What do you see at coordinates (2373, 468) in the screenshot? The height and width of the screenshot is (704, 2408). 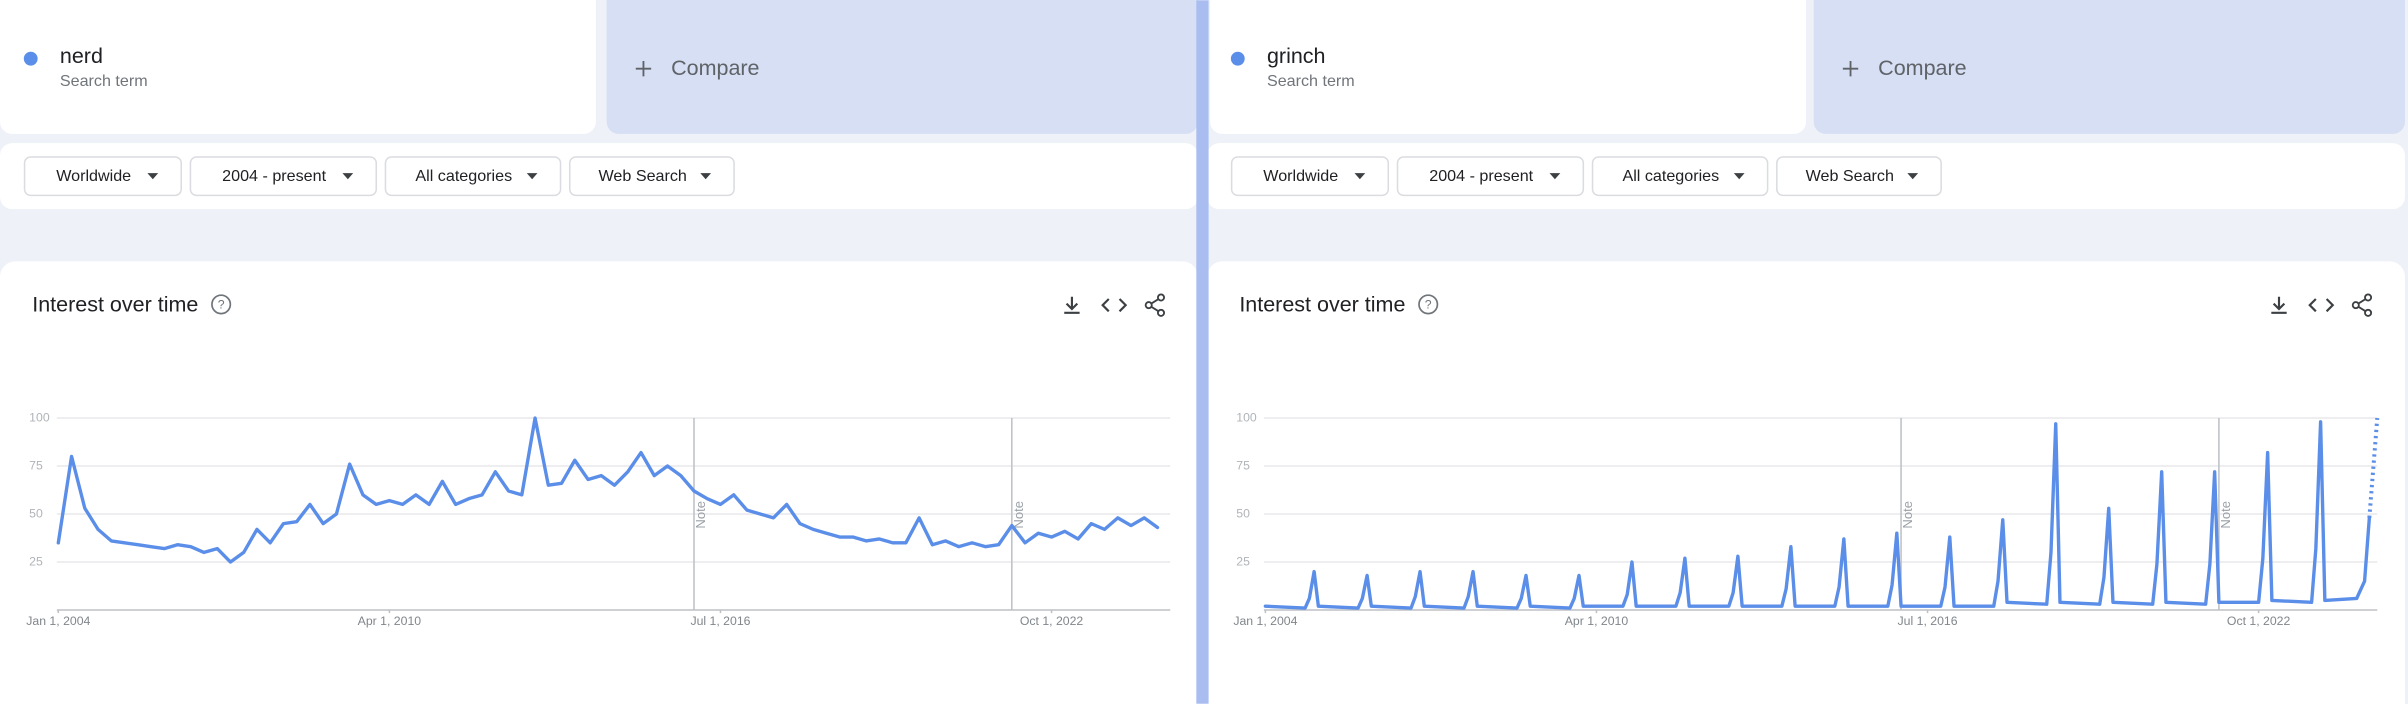 I see `partial-data-line` at bounding box center [2373, 468].